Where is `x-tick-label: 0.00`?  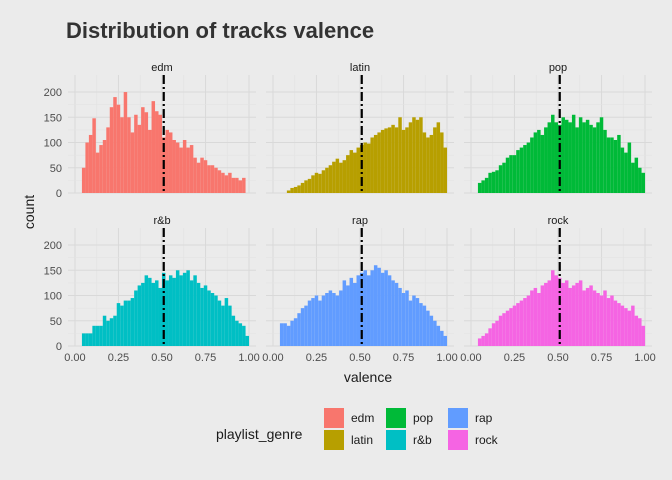 x-tick-label: 0.00 is located at coordinates (272, 358).